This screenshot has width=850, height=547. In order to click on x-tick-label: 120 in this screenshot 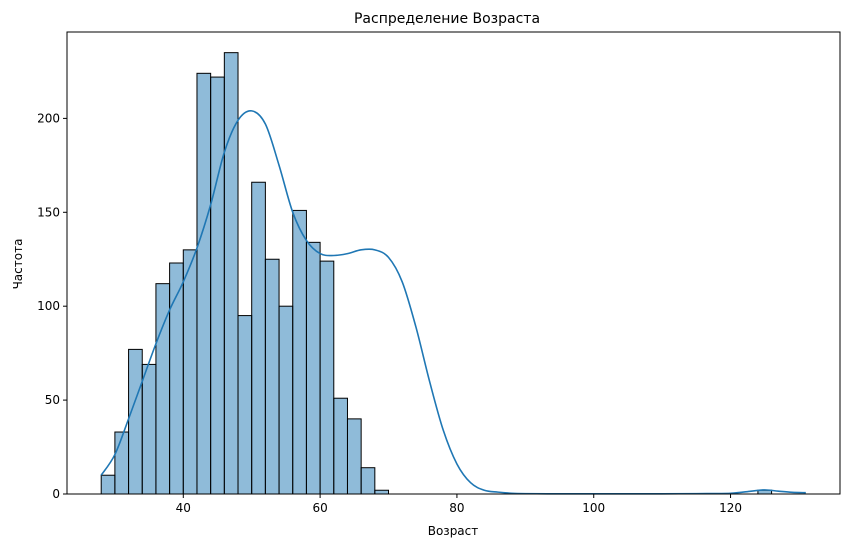, I will do `click(730, 508)`.